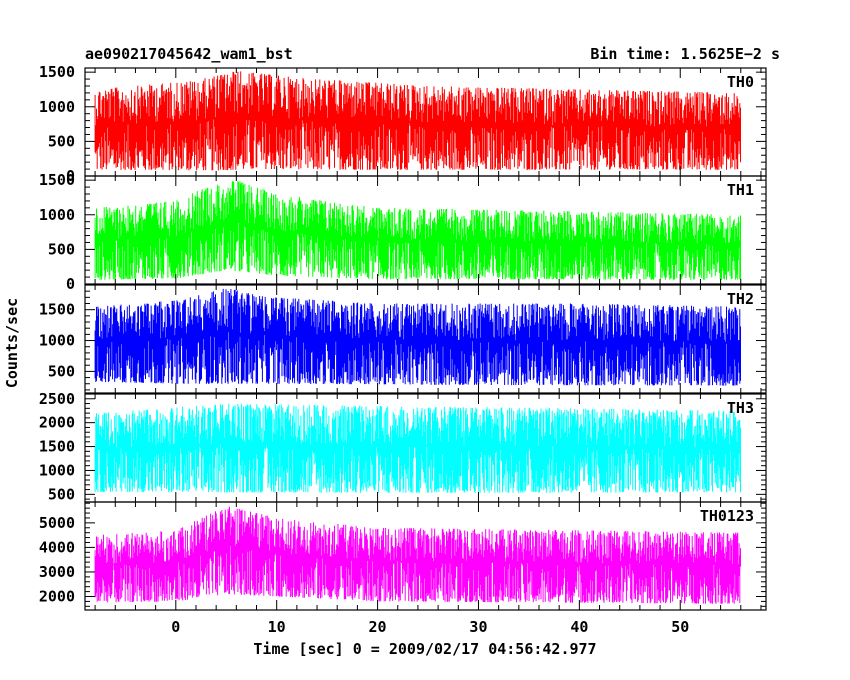  Describe the element at coordinates (424, 649) in the screenshot. I see `x-axis-label: Time [sec] 0 = 2009/02/17 04:56:42.977` at that location.